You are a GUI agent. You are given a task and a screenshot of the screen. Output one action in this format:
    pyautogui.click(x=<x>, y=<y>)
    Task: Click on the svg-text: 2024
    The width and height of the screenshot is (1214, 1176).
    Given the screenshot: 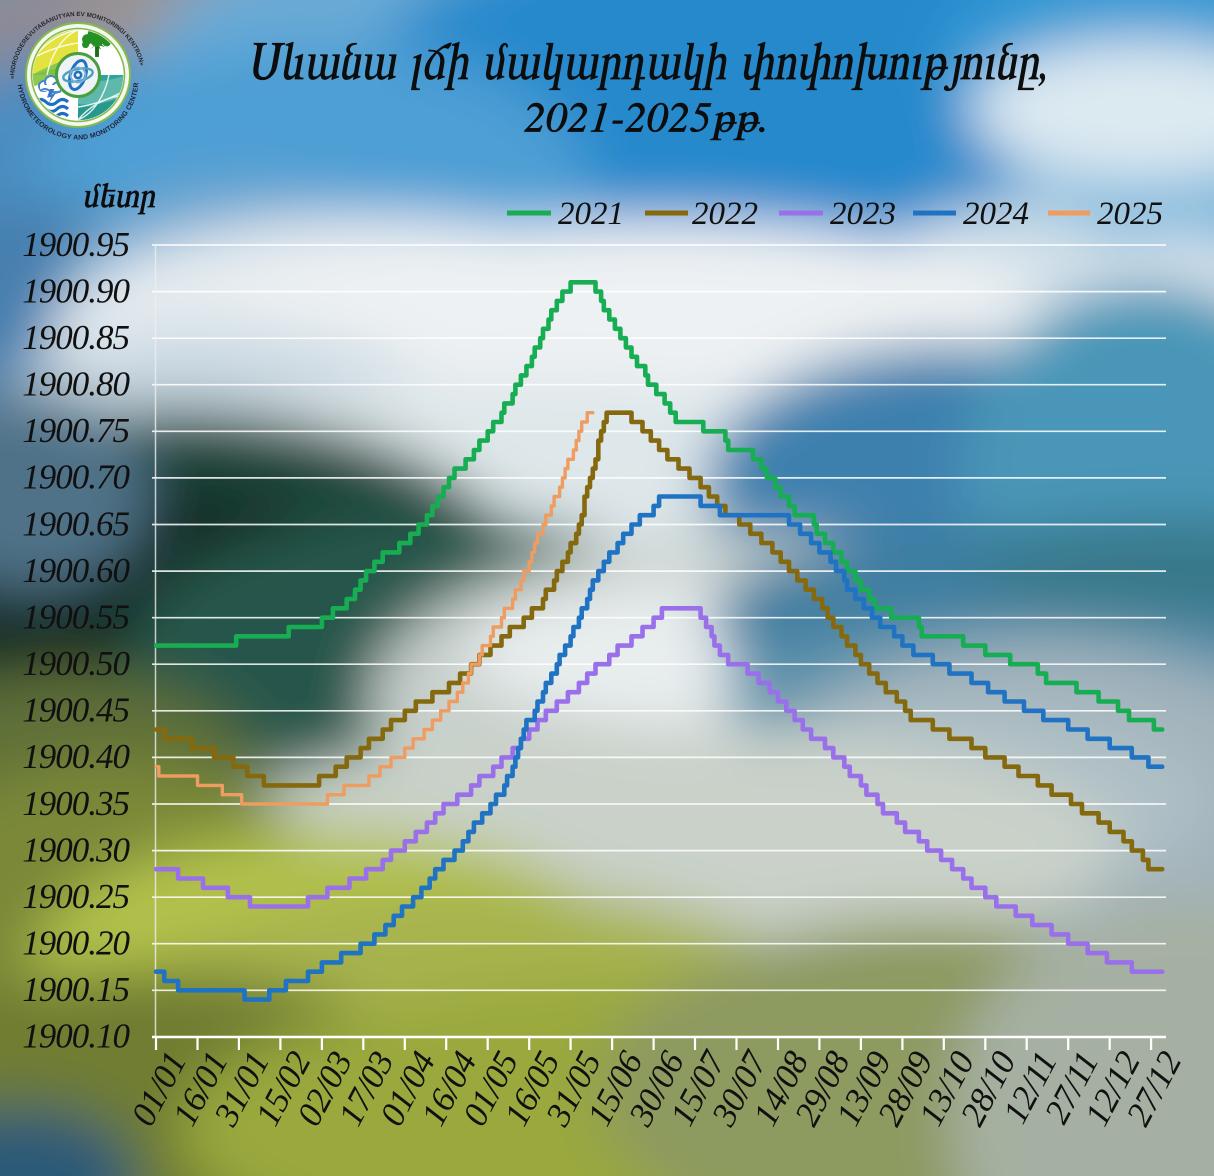 What is the action you would take?
    pyautogui.click(x=996, y=214)
    